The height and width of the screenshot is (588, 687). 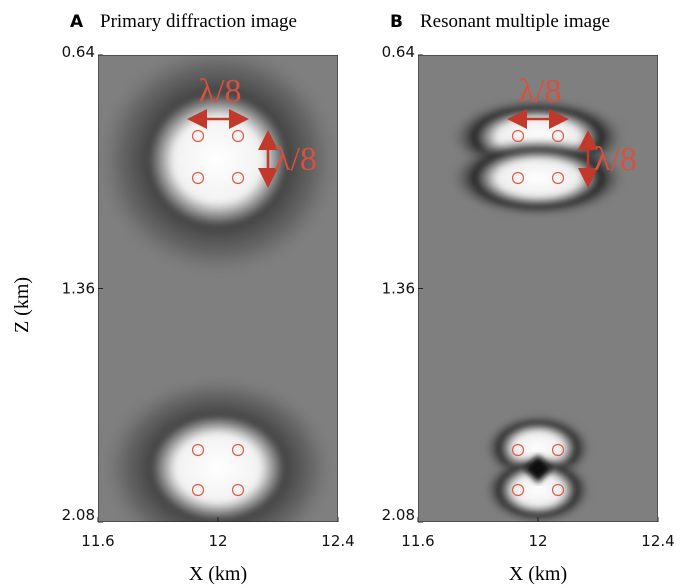 What do you see at coordinates (198, 21) in the screenshot?
I see `panel-title: Primary diffraction image` at bounding box center [198, 21].